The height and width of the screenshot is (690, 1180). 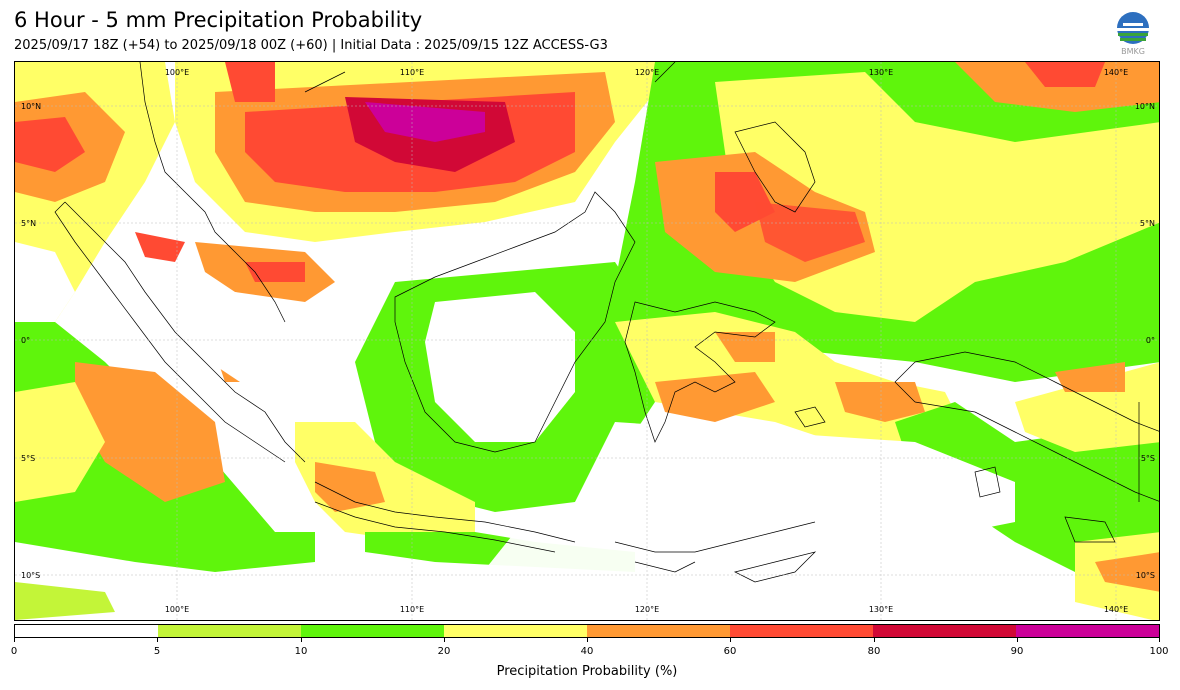 I want to click on lon-labels-top: 100°E 110°E 120°E 130°E 140°E, so click(x=646, y=72).